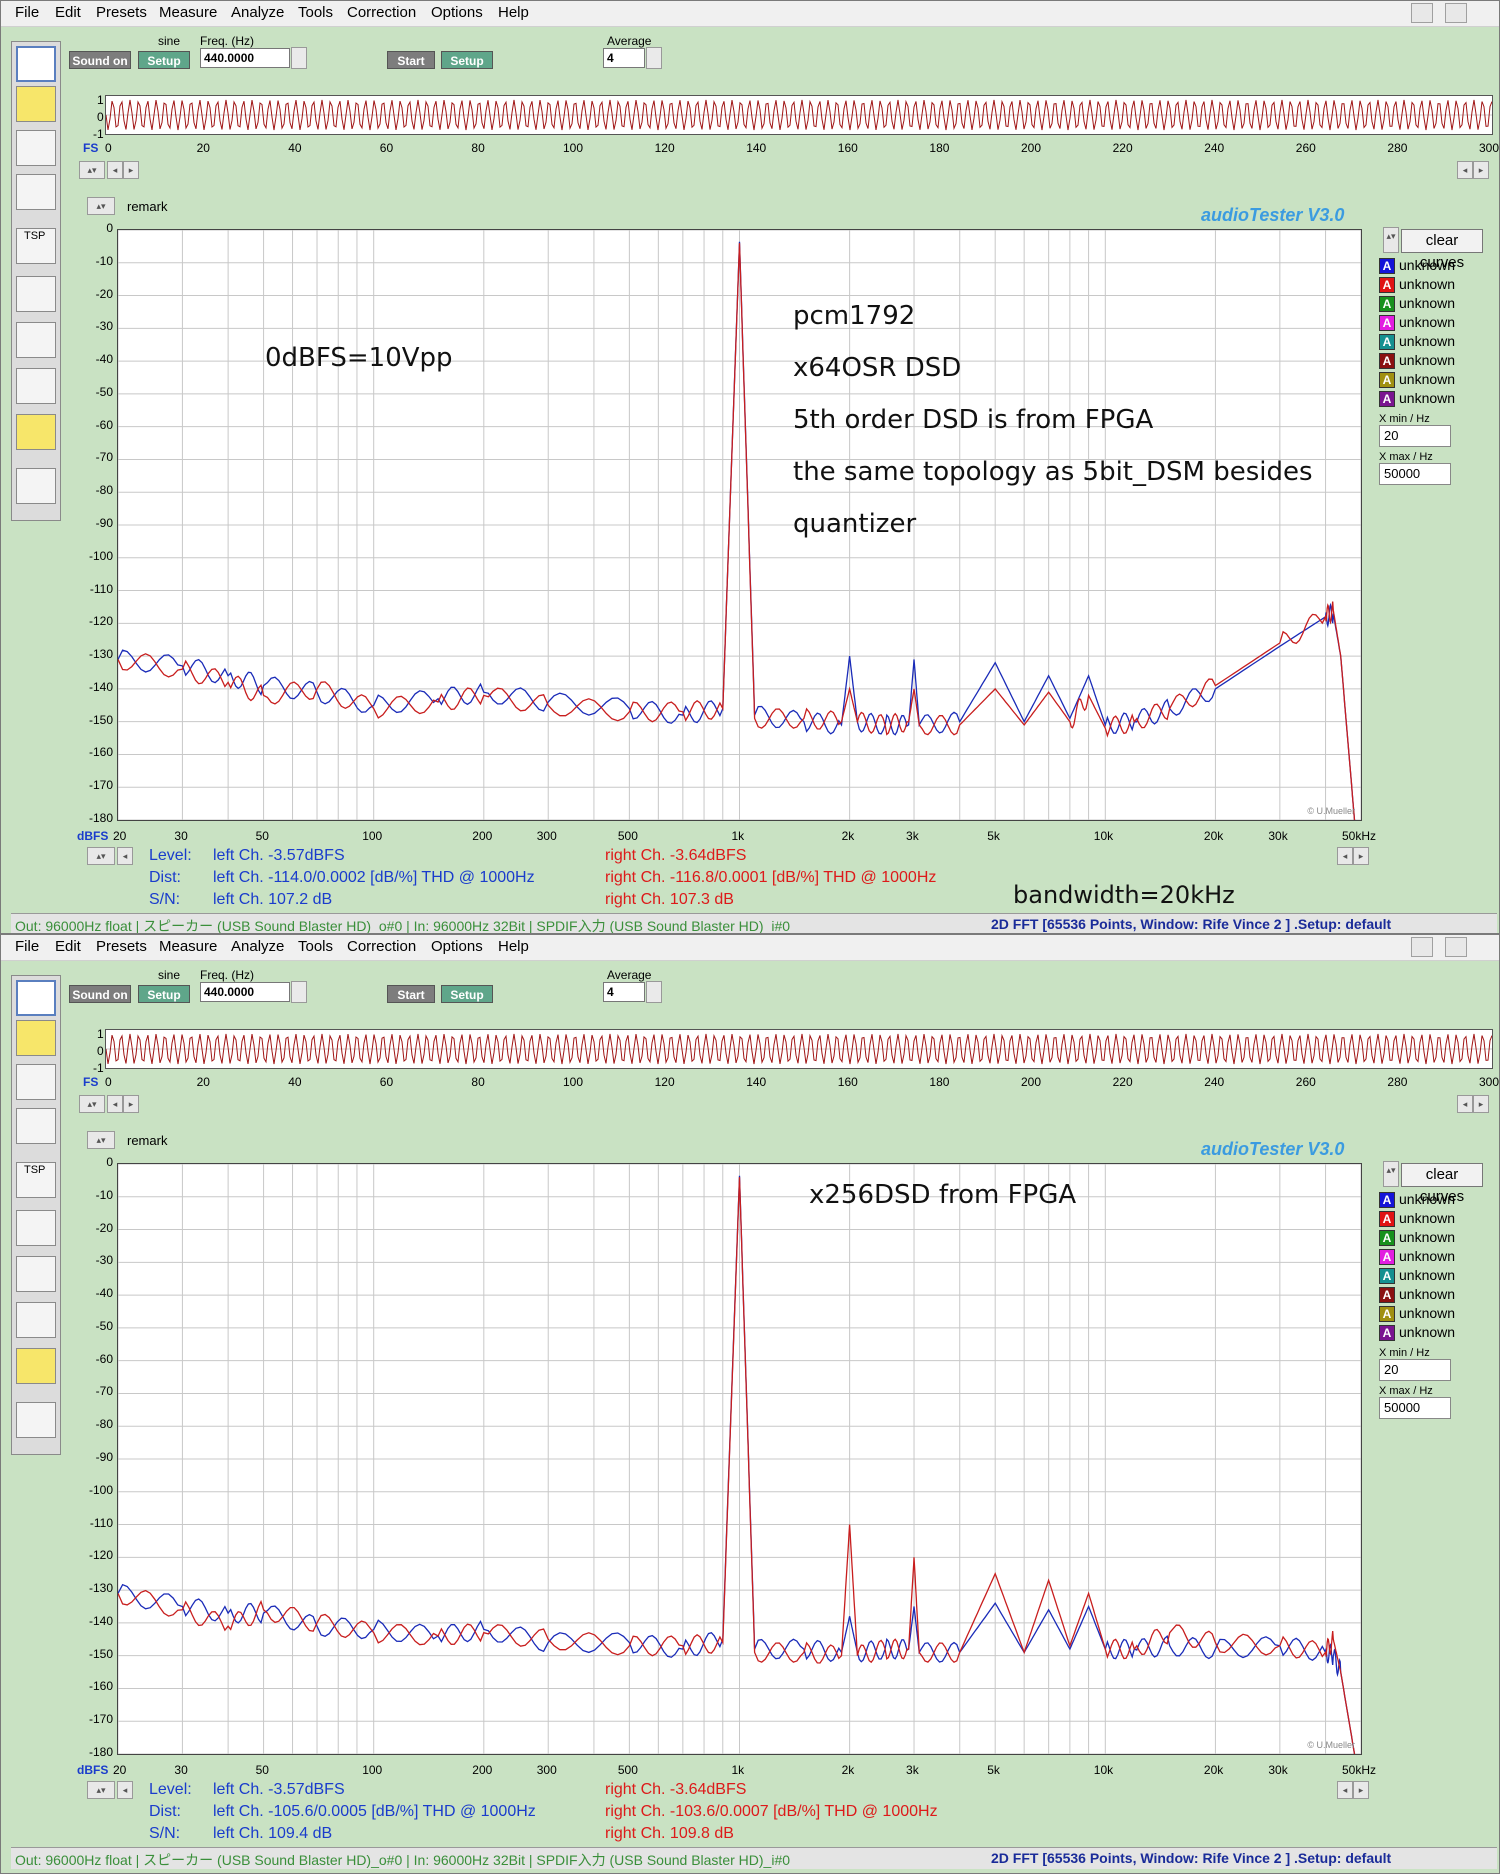  What do you see at coordinates (258, 12) in the screenshot?
I see `menu-analyze: Analyze` at bounding box center [258, 12].